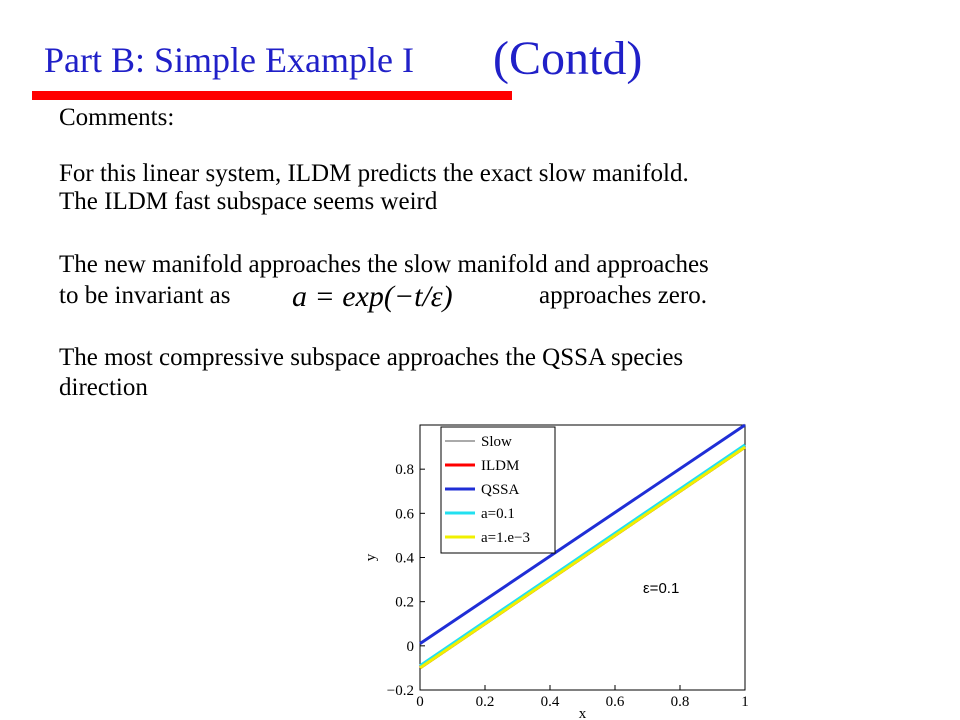 This screenshot has width=960, height=720. I want to click on x-tick-label: 0, so click(420, 702).